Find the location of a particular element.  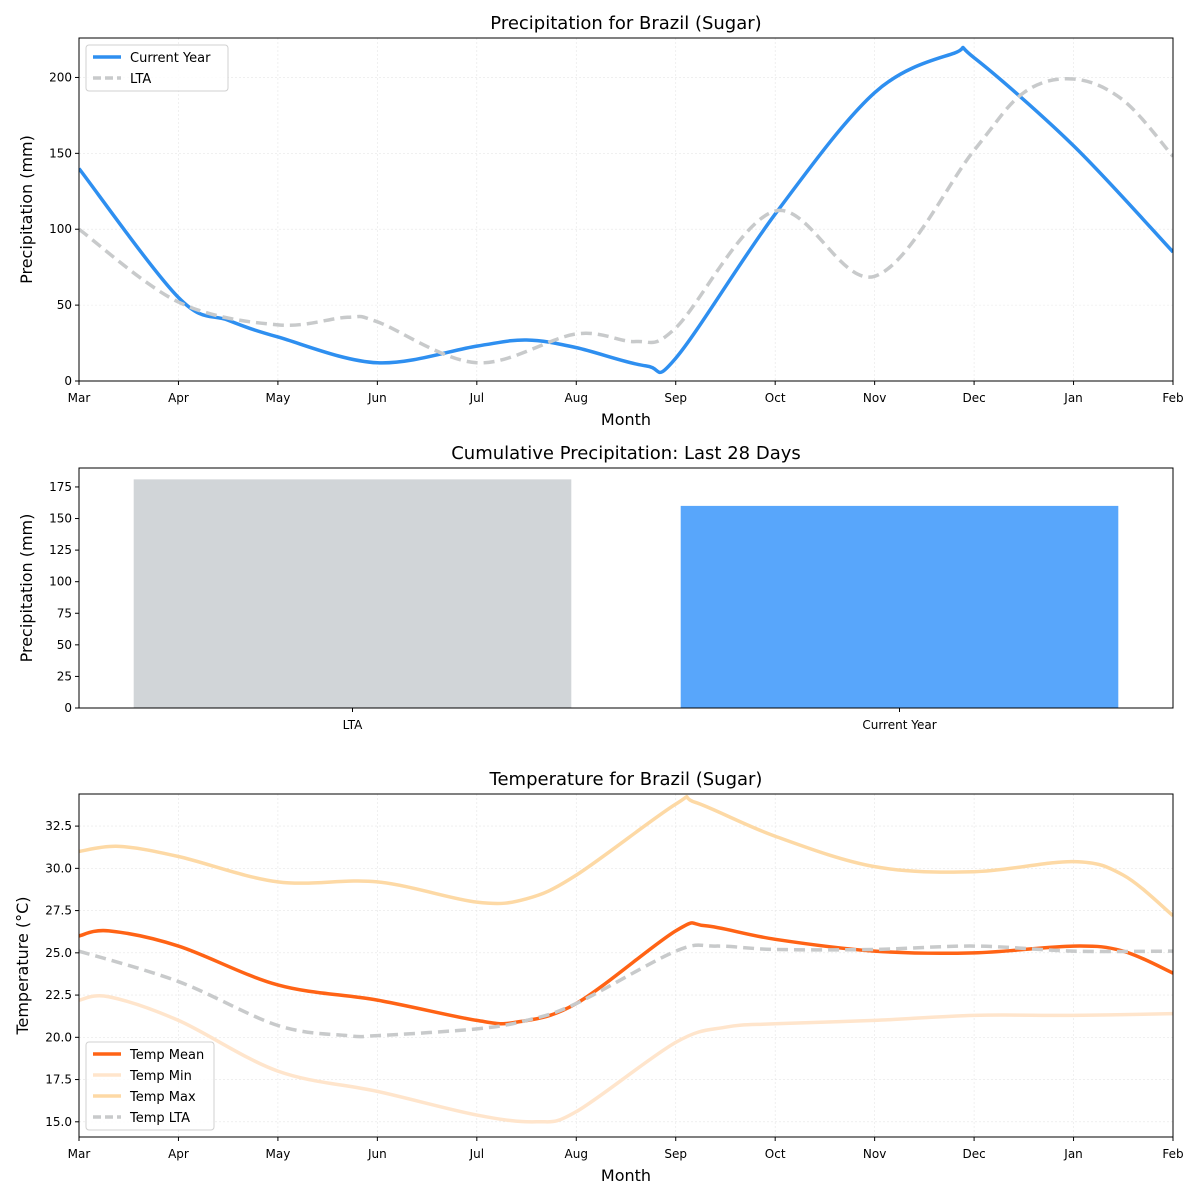

y-tick-label: 15.0 is located at coordinates (58, 1122).